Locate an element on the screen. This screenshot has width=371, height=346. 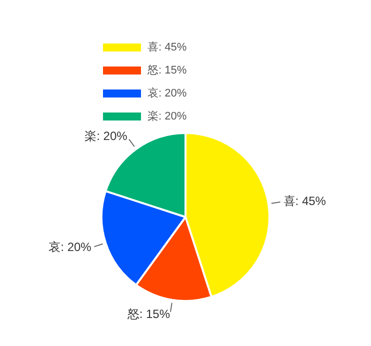
legend-label: 楽: 20% is located at coordinates (167, 116).